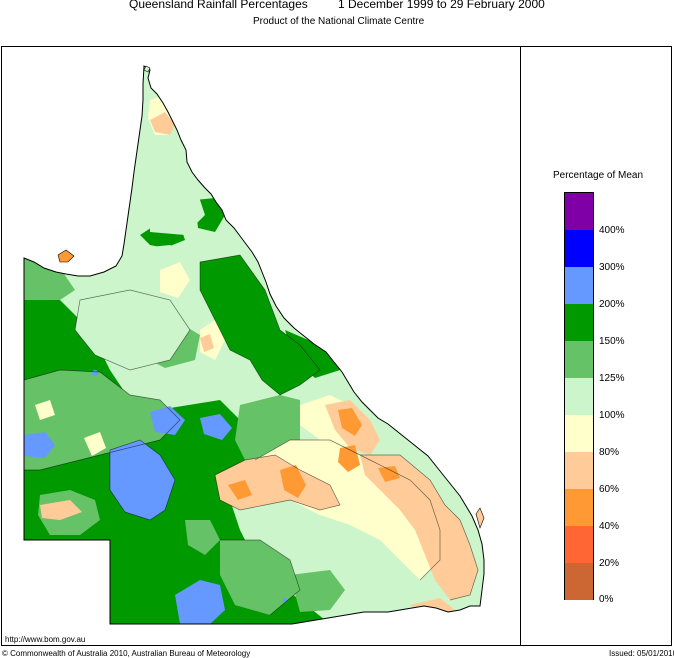 The height and width of the screenshot is (658, 674). Describe the element at coordinates (612, 415) in the screenshot. I see `legend-label: 100%` at that location.